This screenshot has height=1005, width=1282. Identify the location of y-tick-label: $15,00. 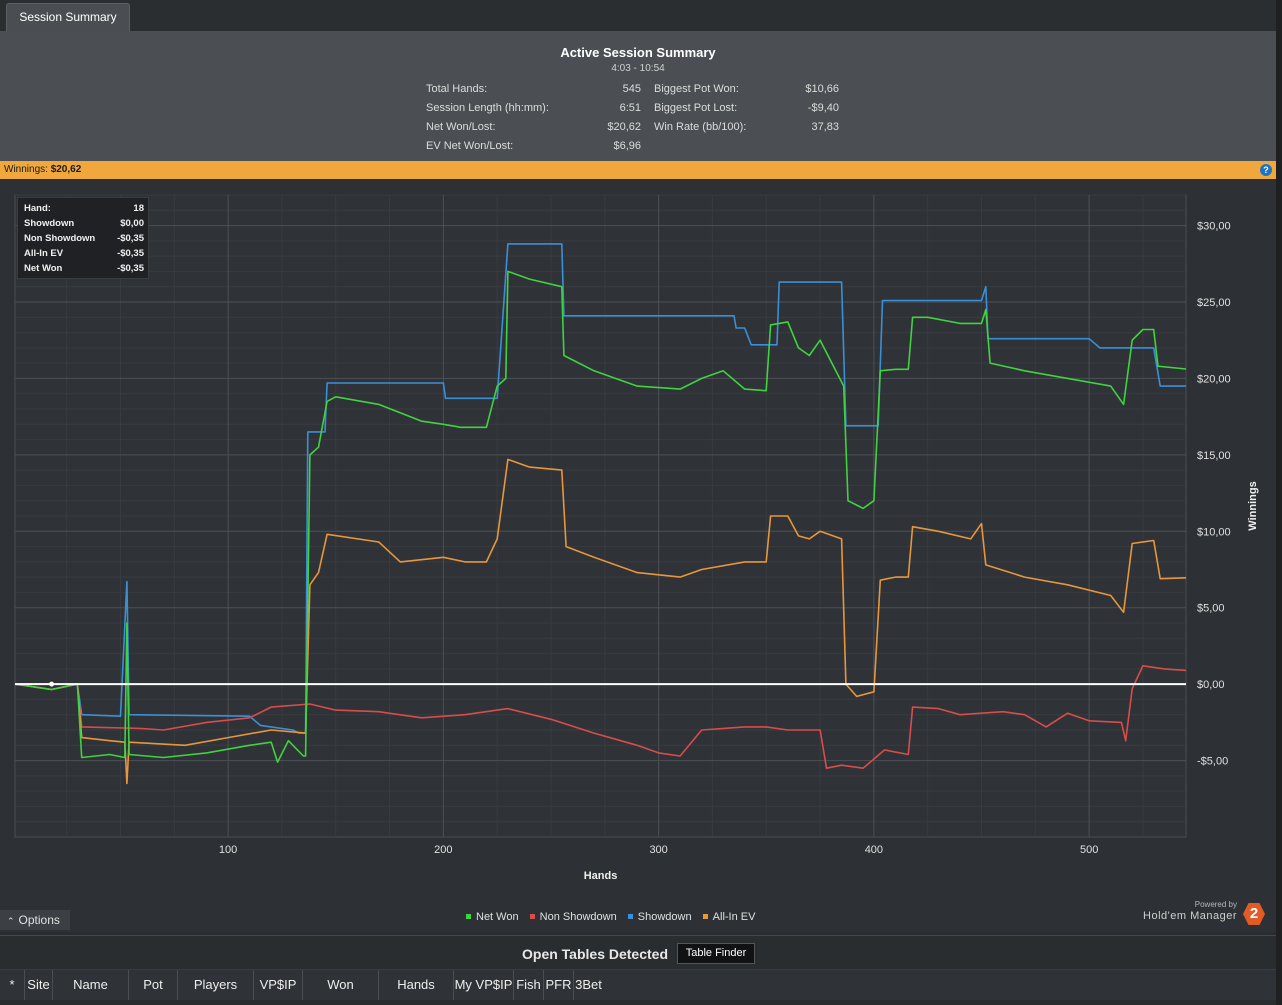
(1214, 456).